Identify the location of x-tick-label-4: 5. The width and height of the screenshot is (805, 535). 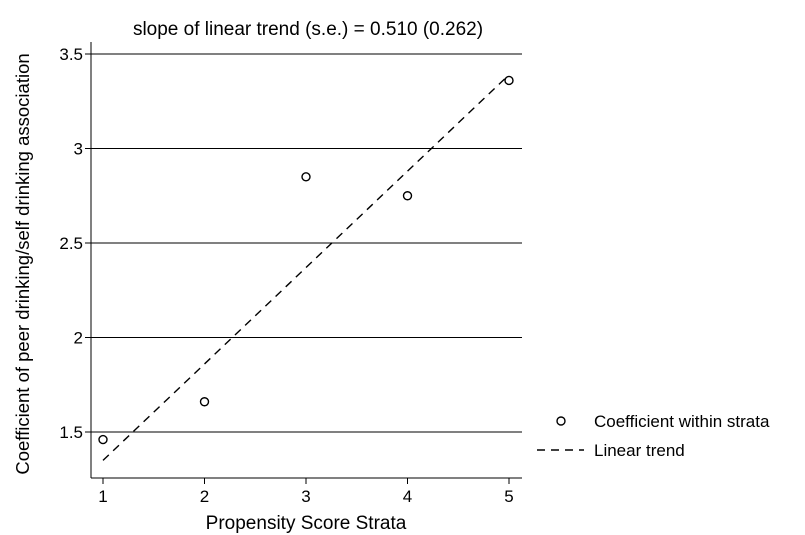
(508, 496).